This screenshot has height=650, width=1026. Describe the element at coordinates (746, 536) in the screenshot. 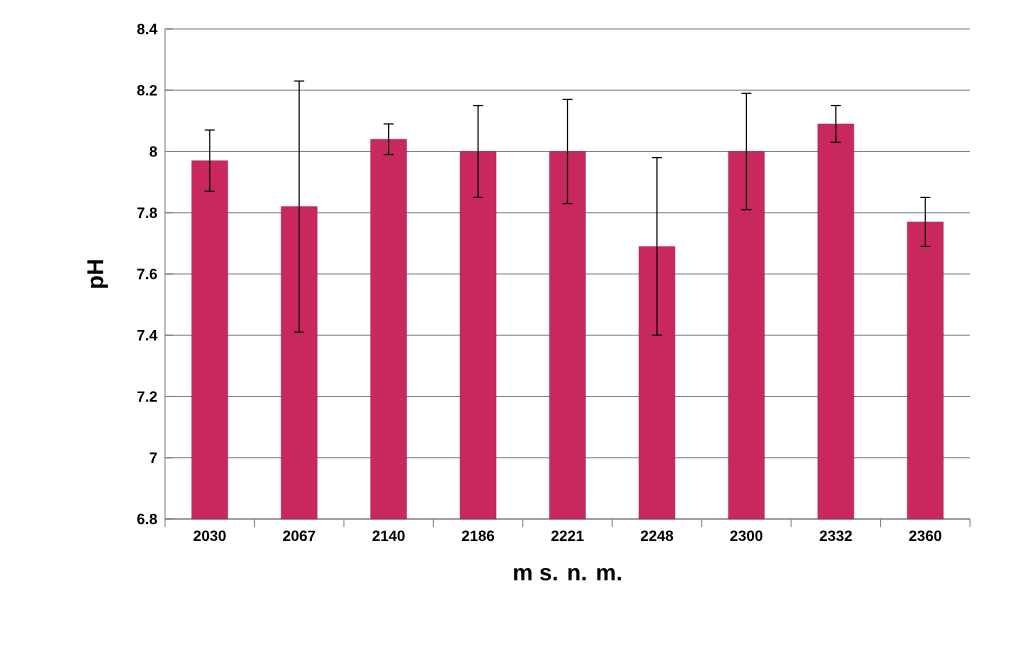

I see `x-tick-label: 2300` at that location.